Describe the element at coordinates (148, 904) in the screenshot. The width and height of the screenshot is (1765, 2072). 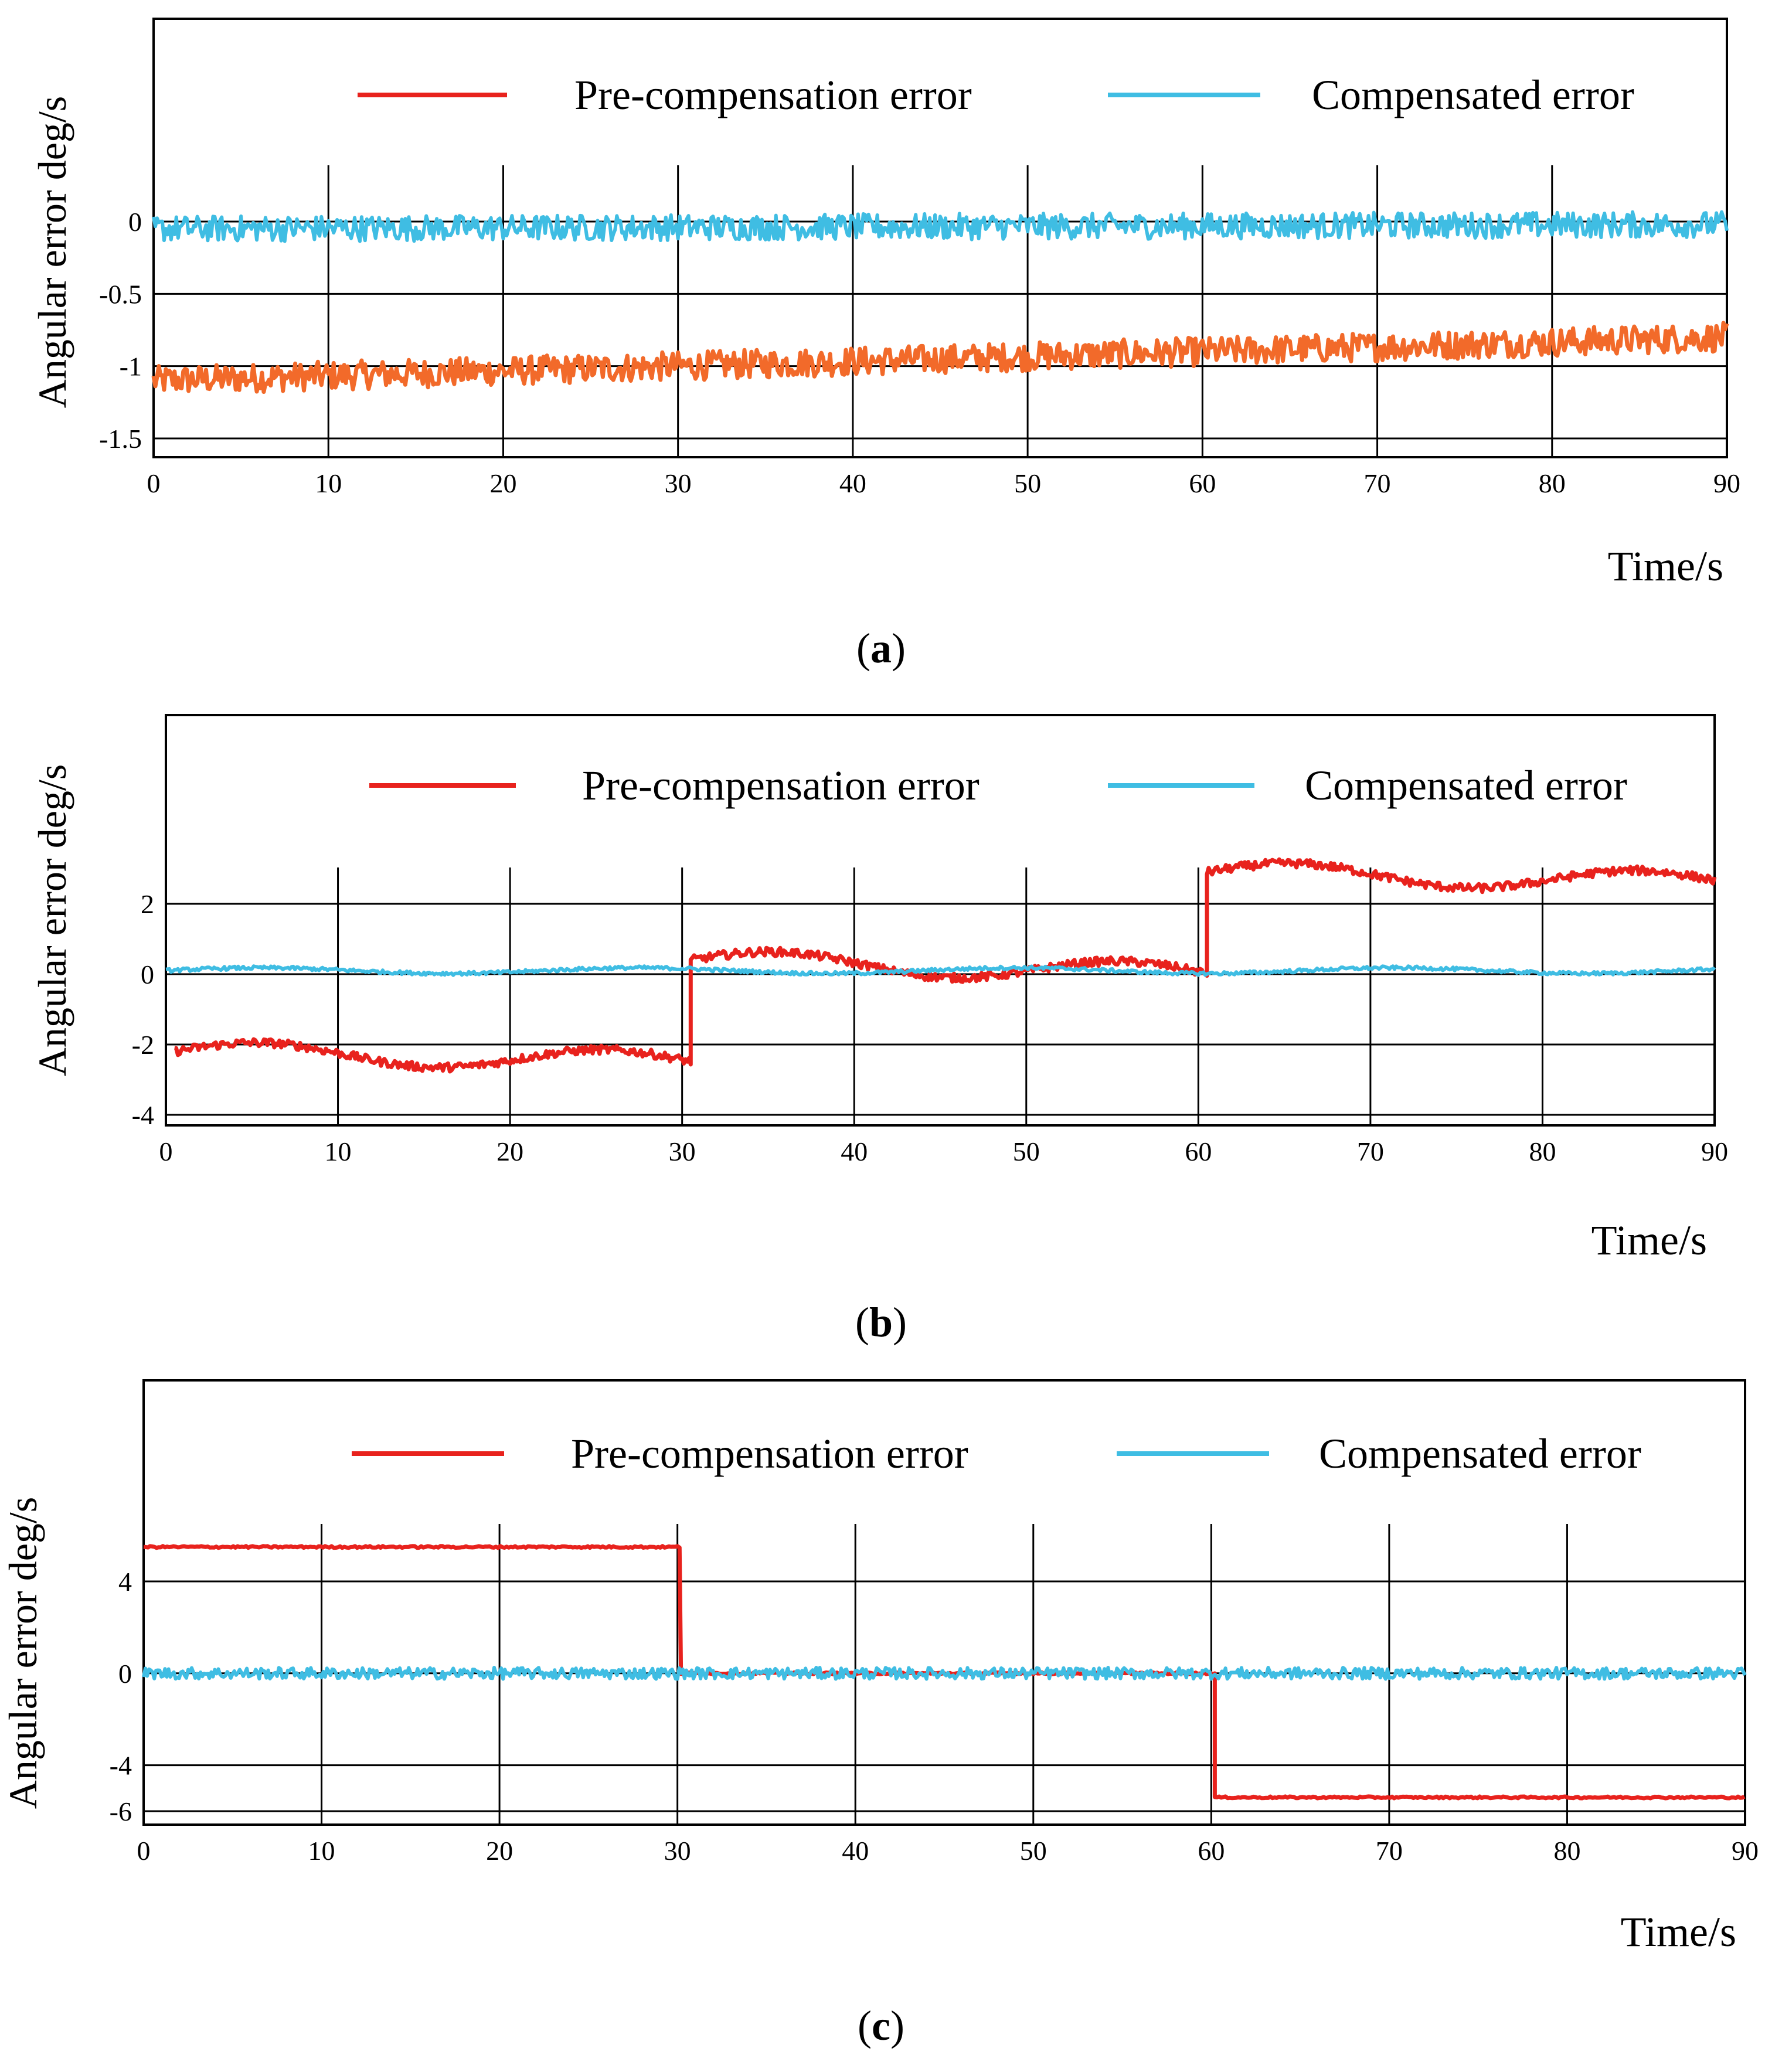
I see `y-tick-label: 2` at that location.